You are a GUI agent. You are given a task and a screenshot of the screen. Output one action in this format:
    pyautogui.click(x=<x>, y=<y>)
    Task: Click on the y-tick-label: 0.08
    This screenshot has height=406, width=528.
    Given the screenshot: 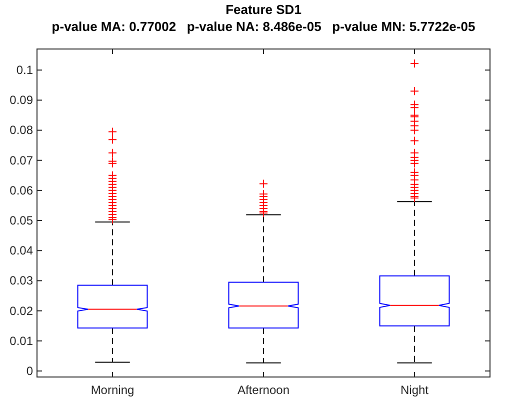 What is the action you would take?
    pyautogui.click(x=22, y=130)
    